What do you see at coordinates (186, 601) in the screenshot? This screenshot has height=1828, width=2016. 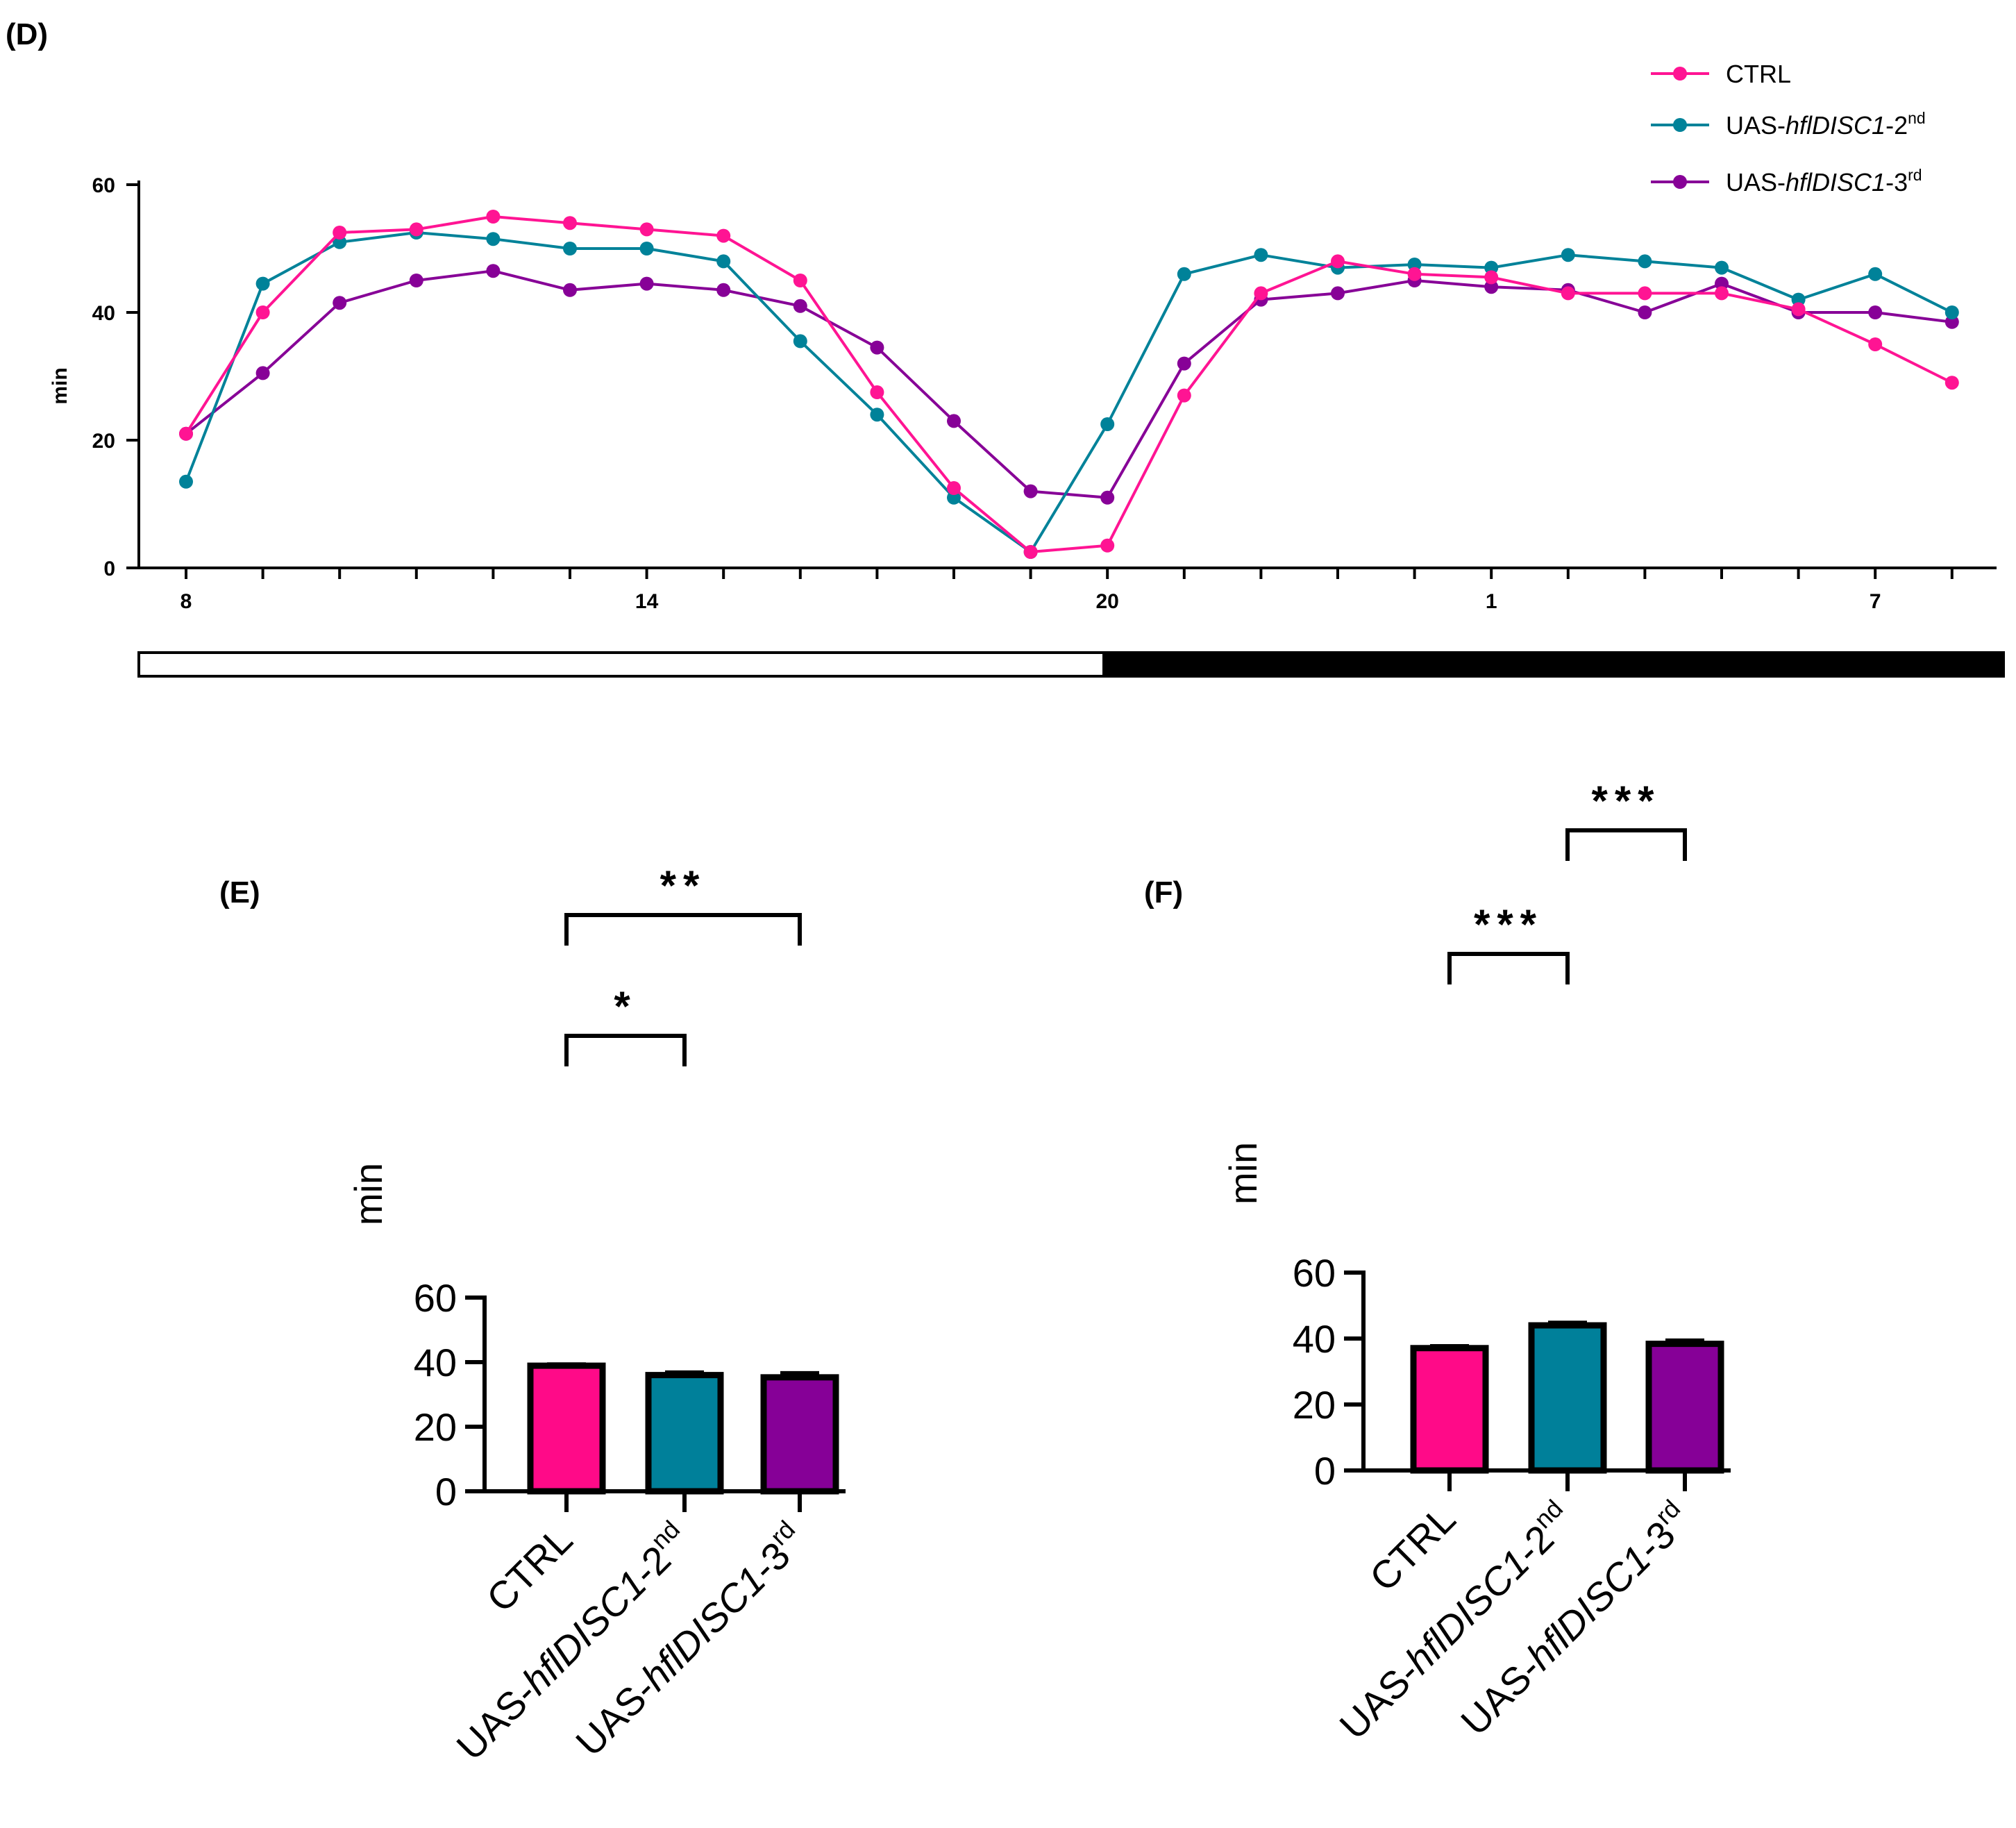 I see `panel-d-x-tick-label: 8` at bounding box center [186, 601].